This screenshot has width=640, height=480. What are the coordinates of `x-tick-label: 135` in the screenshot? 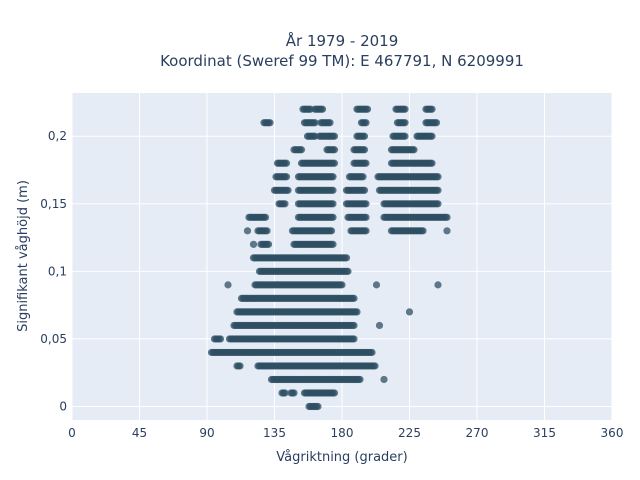 It's located at (274, 433).